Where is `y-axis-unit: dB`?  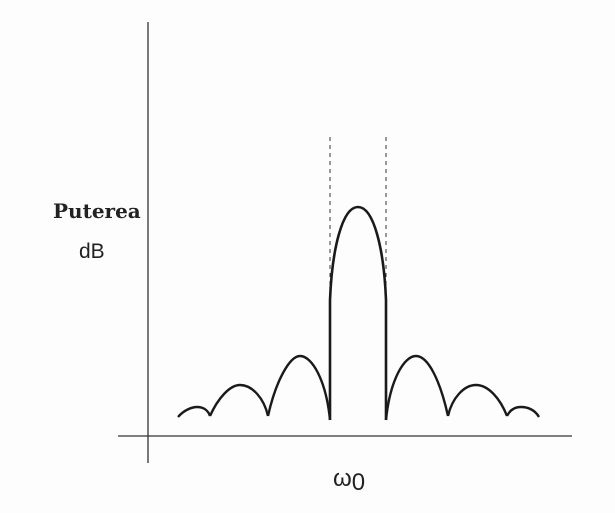
y-axis-unit: dB is located at coordinates (92, 251).